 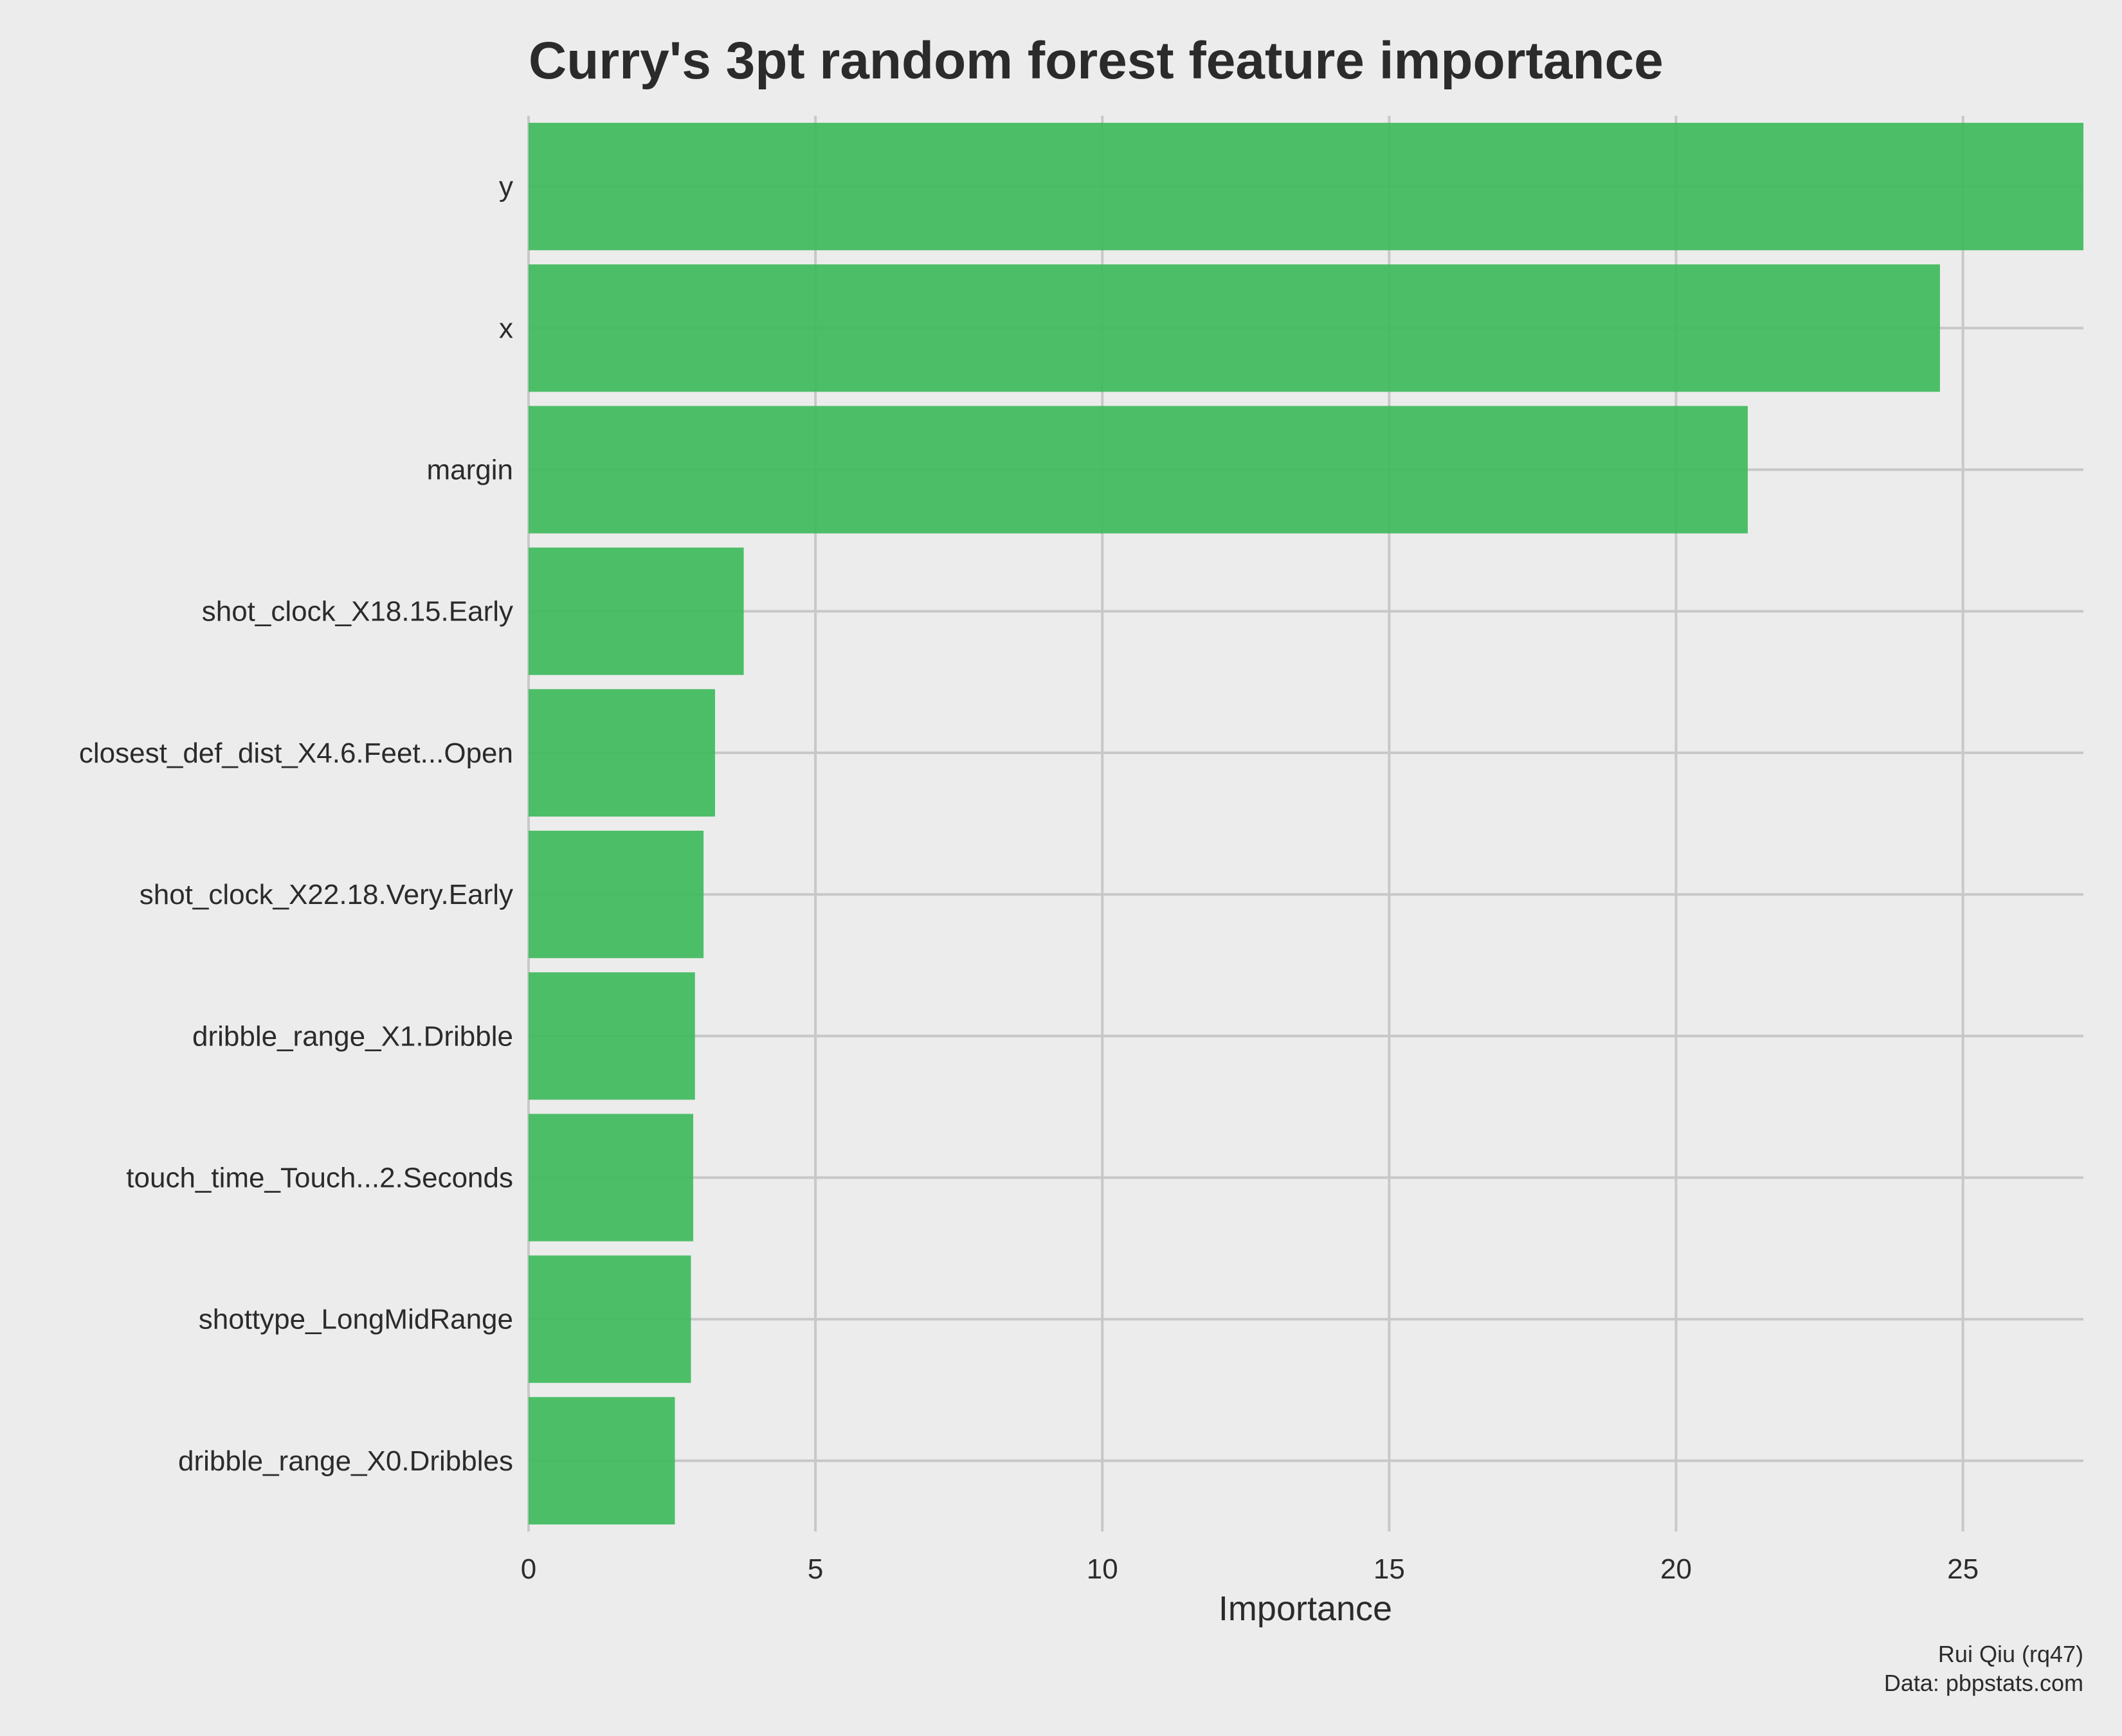 What do you see at coordinates (352, 1036) in the screenshot?
I see `category-label: dribble_range_X1.Dribble` at bounding box center [352, 1036].